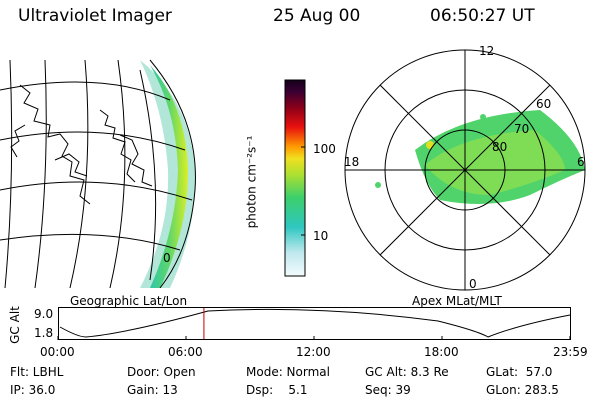 Image resolution: width=600 pixels, height=400 pixels. What do you see at coordinates (161, 372) in the screenshot?
I see `status-door: Door: Open` at bounding box center [161, 372].